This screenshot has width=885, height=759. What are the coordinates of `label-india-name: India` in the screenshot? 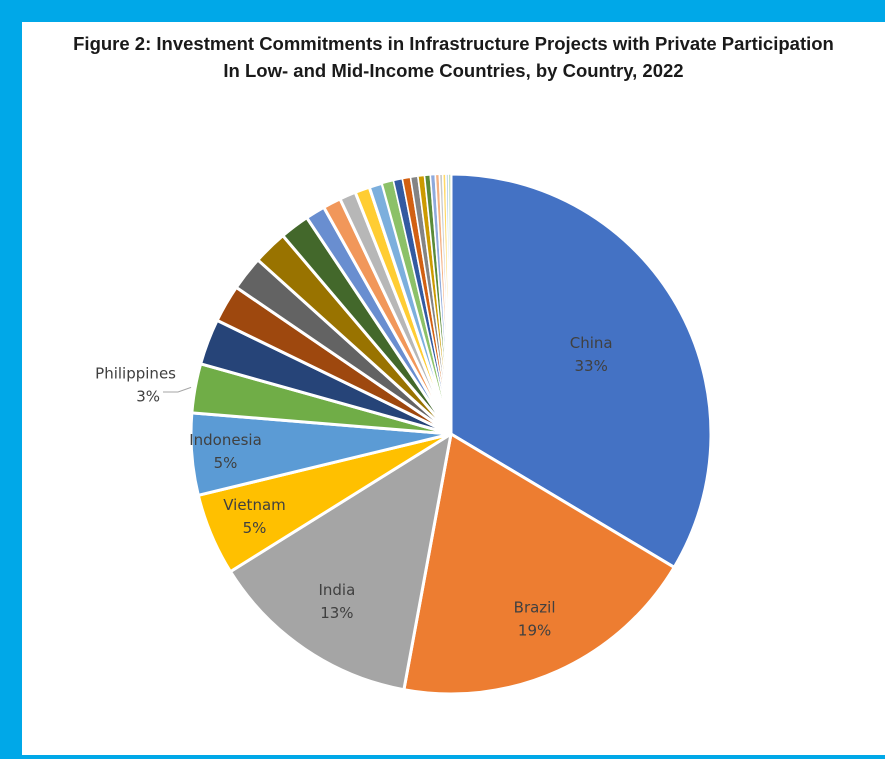 It's located at (336, 590).